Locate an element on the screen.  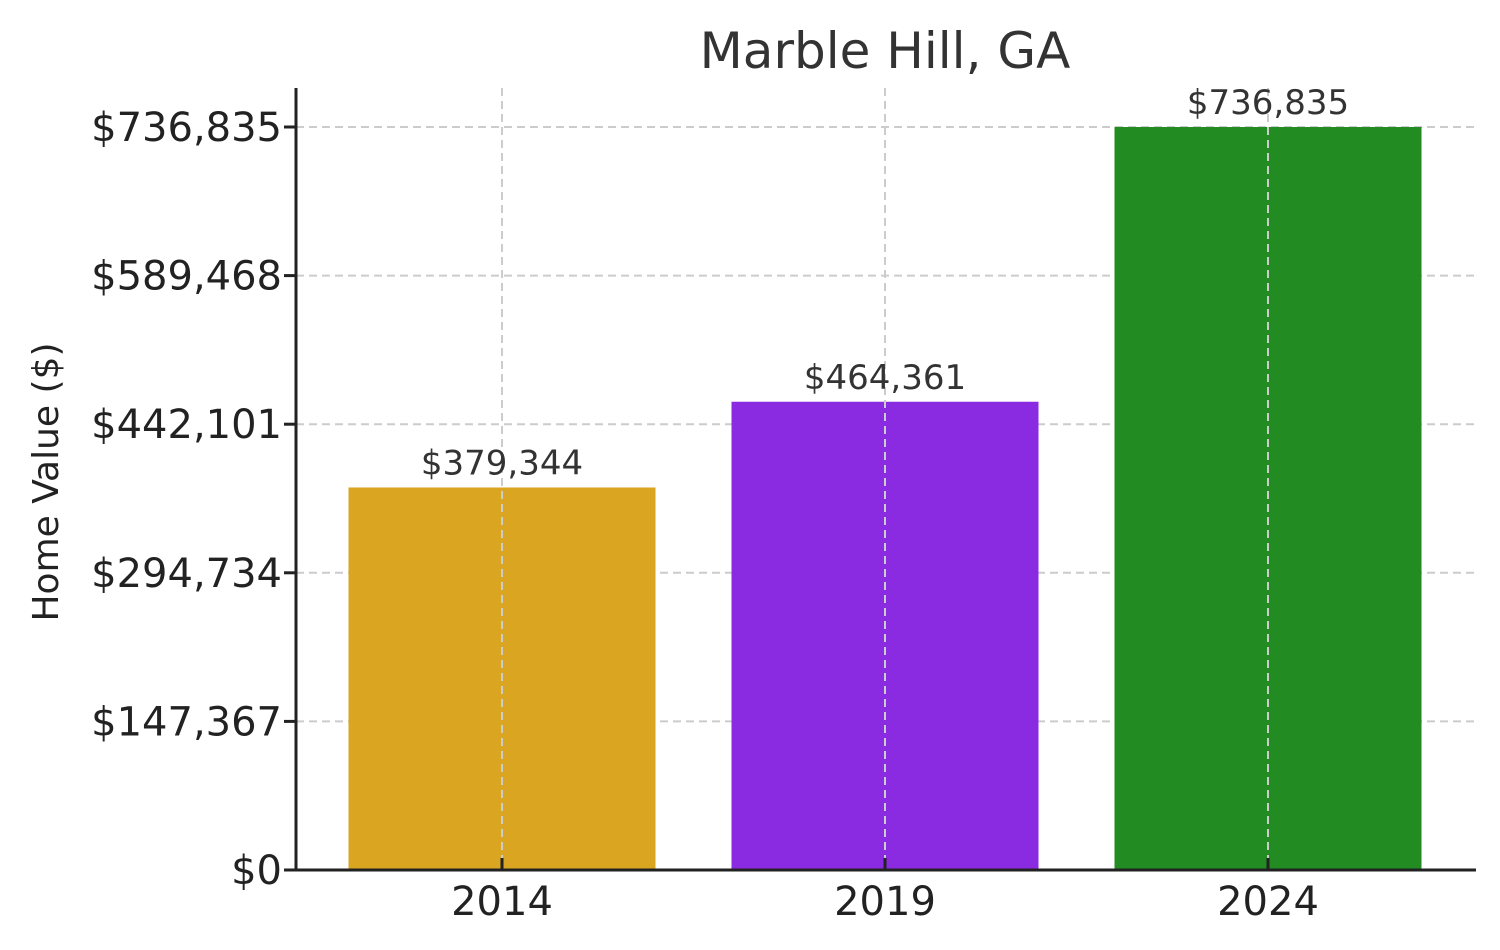
bar-value-label: $464,361 is located at coordinates (885, 378).